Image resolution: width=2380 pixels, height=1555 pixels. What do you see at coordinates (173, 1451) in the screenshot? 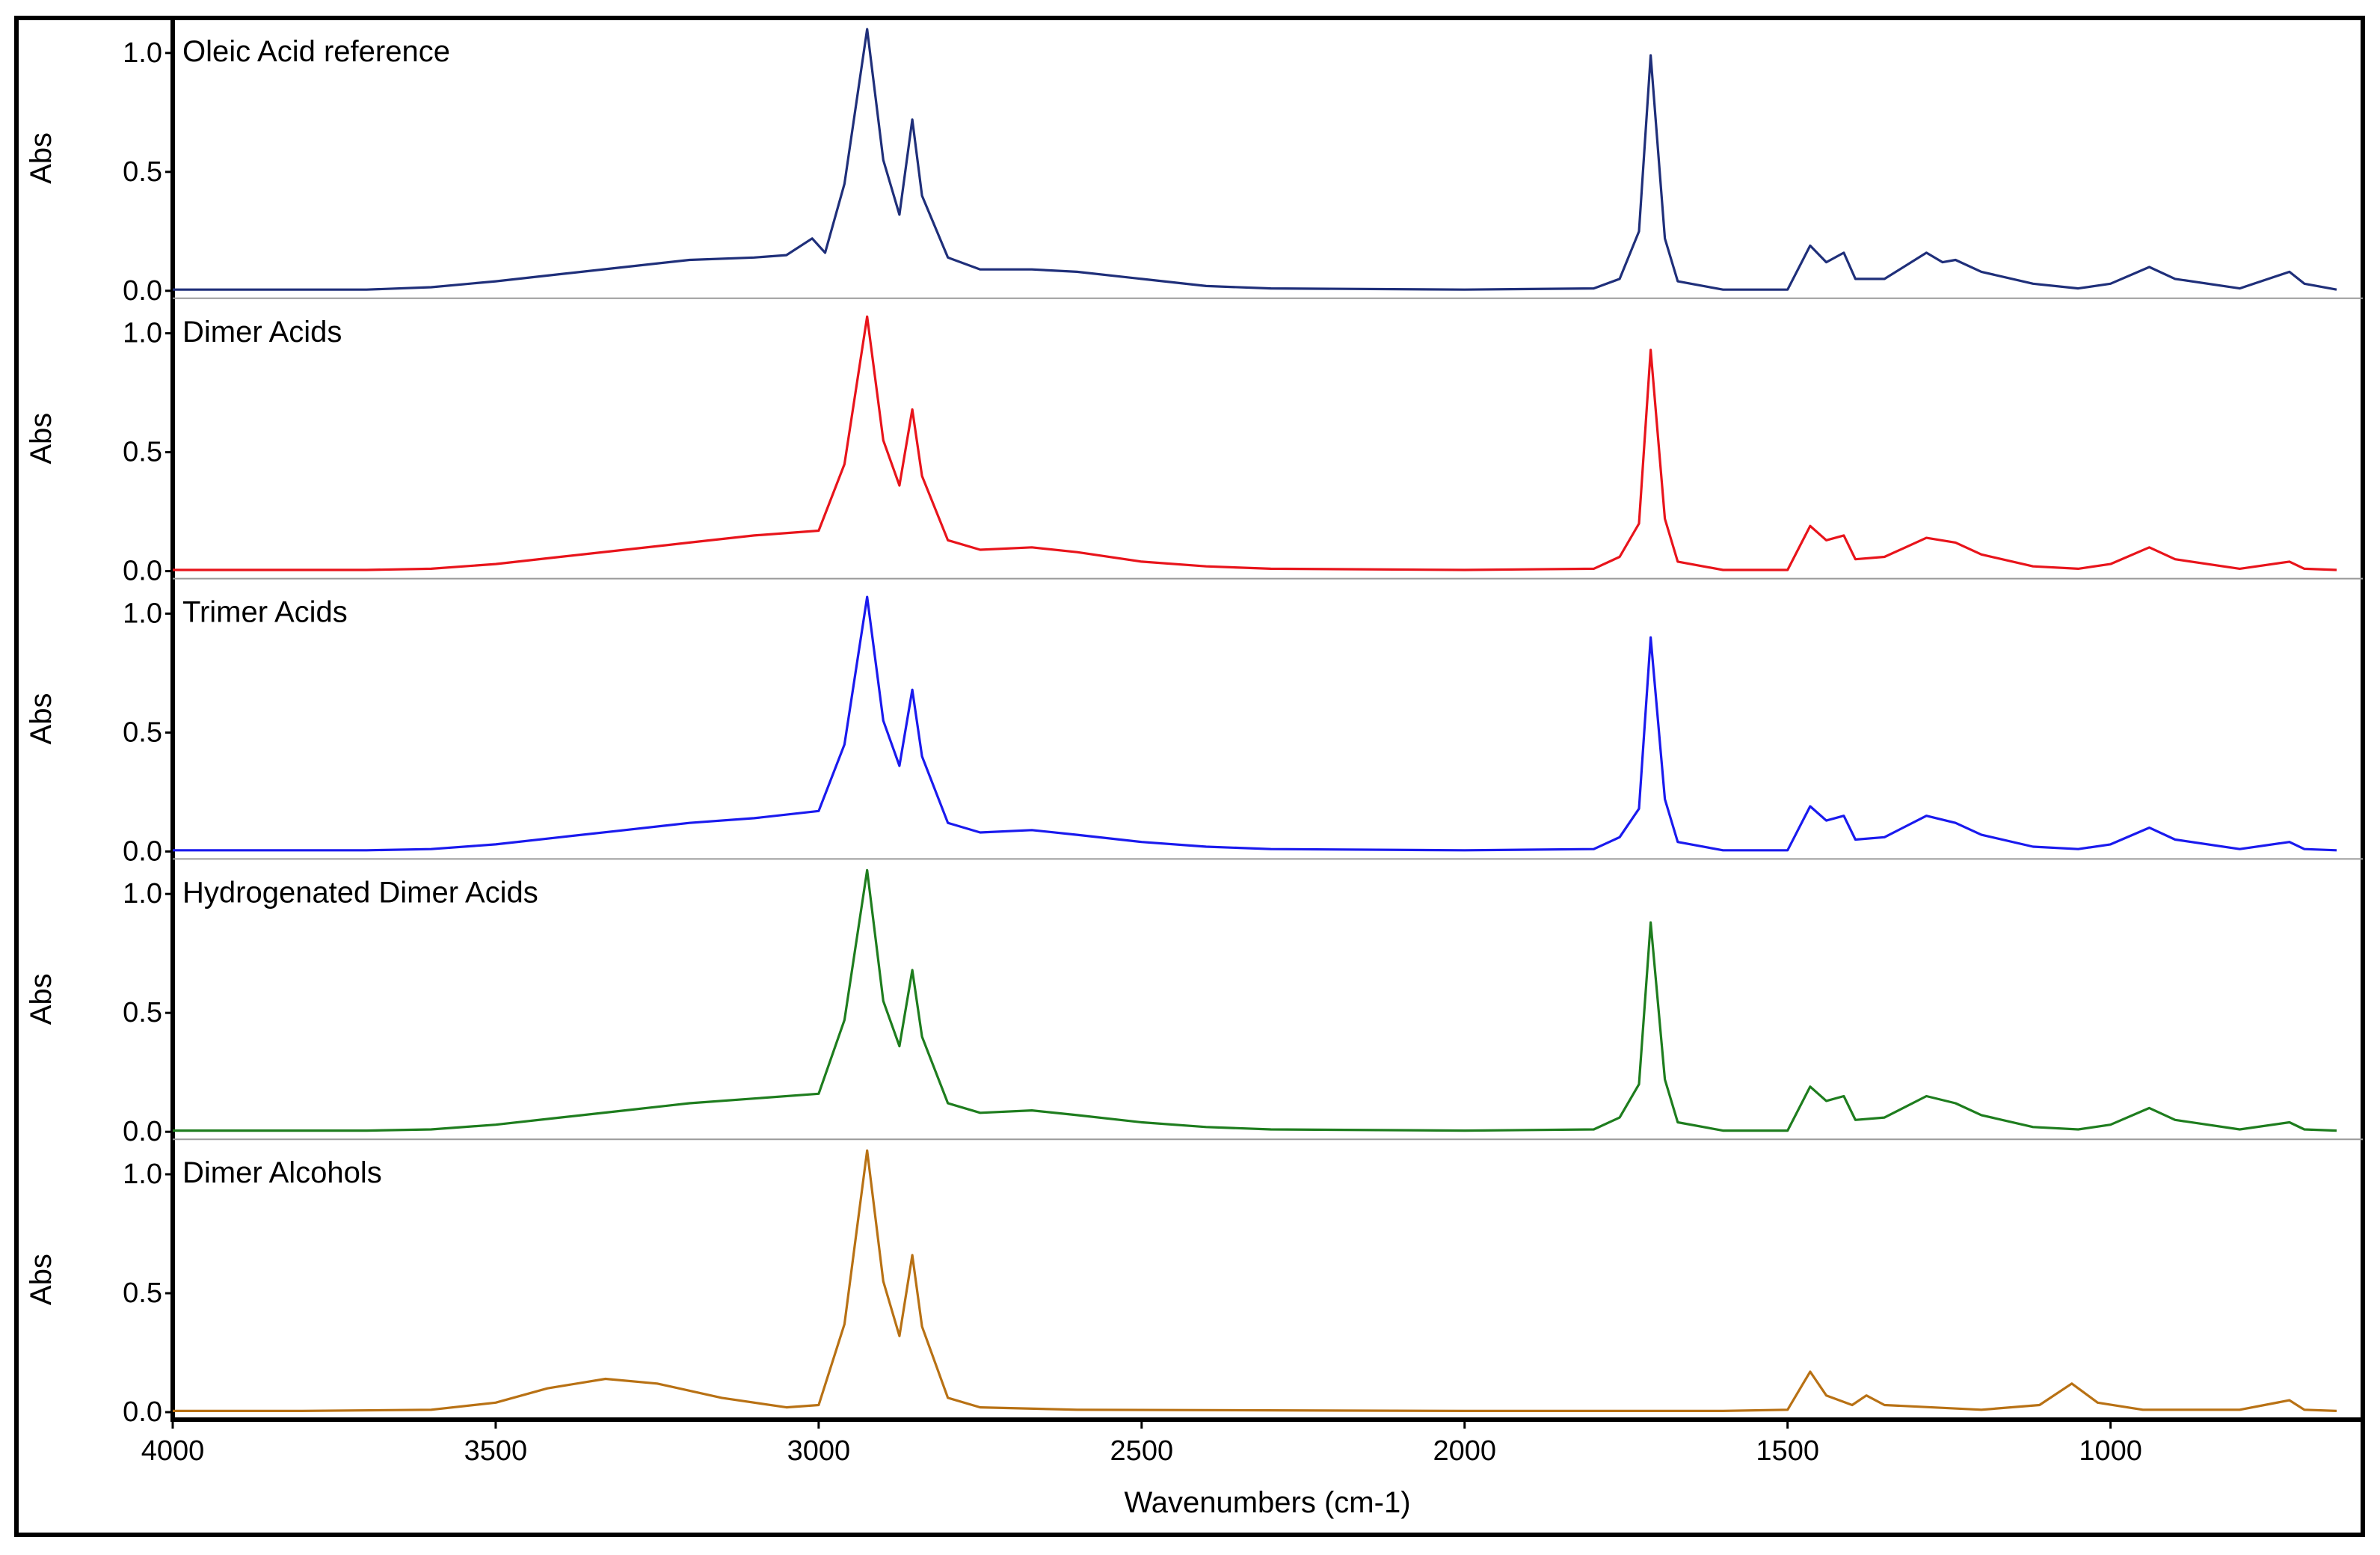
I see `x-tick-label: 4000` at bounding box center [173, 1451].